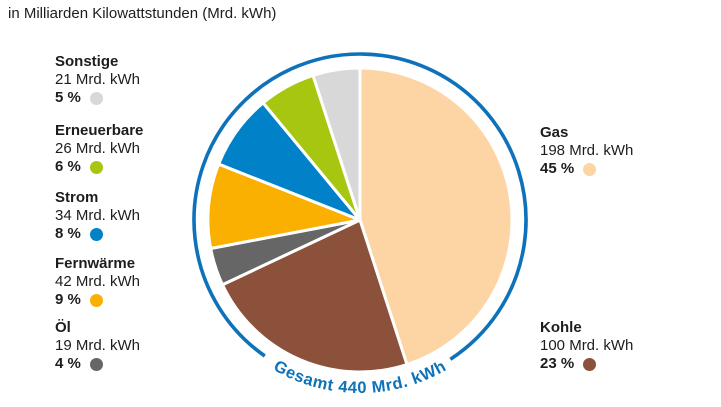 This screenshot has width=721, height=407. What do you see at coordinates (98, 79) in the screenshot?
I see `legend-value: 21 Mrd. kWh` at bounding box center [98, 79].